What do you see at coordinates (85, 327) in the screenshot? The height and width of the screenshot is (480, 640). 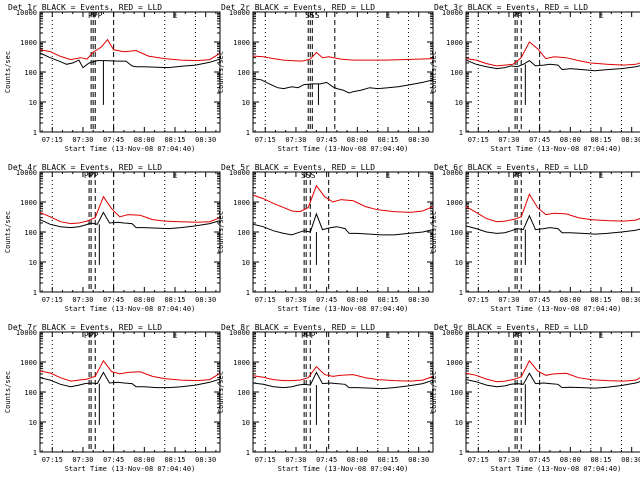 I see `panel-title: Det 7r BLACK = Events, RED = LLD` at bounding box center [85, 327].